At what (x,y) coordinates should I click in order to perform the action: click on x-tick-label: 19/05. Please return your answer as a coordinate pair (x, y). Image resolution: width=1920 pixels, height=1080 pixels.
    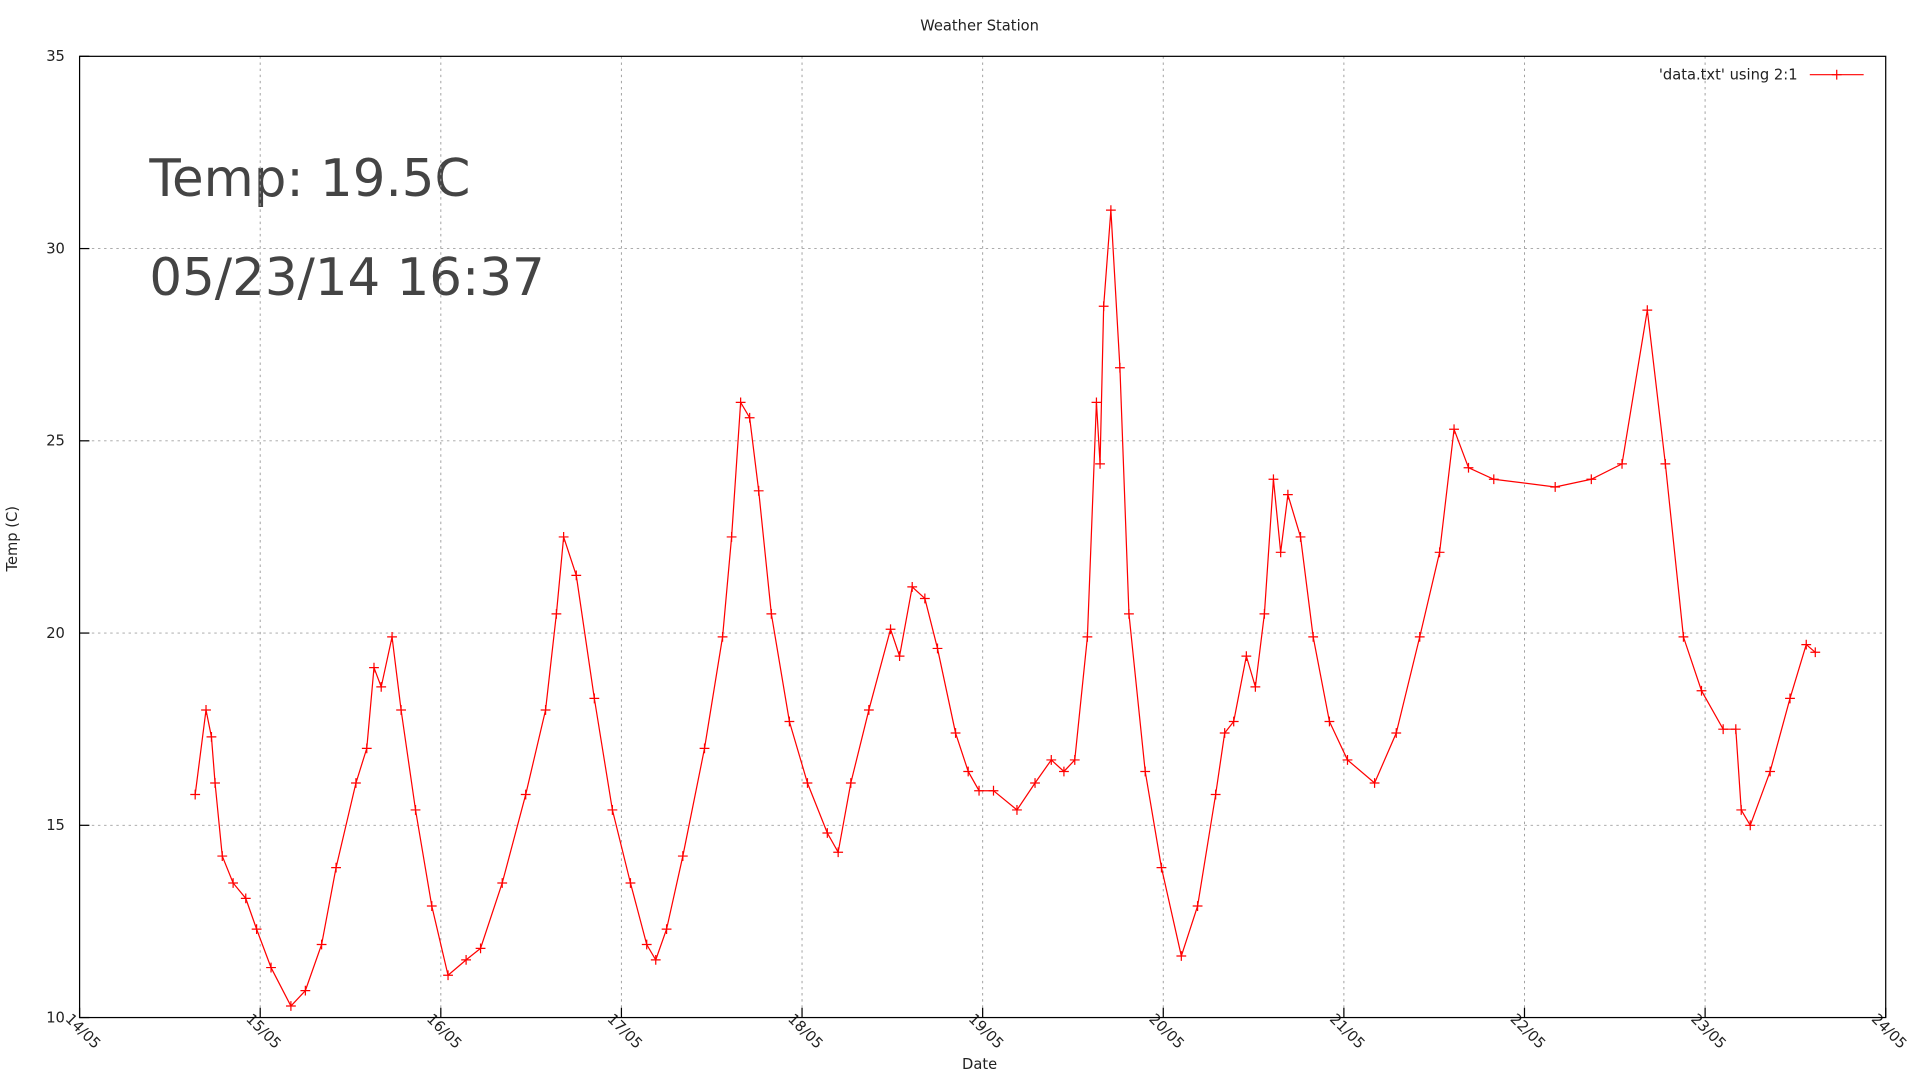
    Looking at the image, I should click on (986, 1032).